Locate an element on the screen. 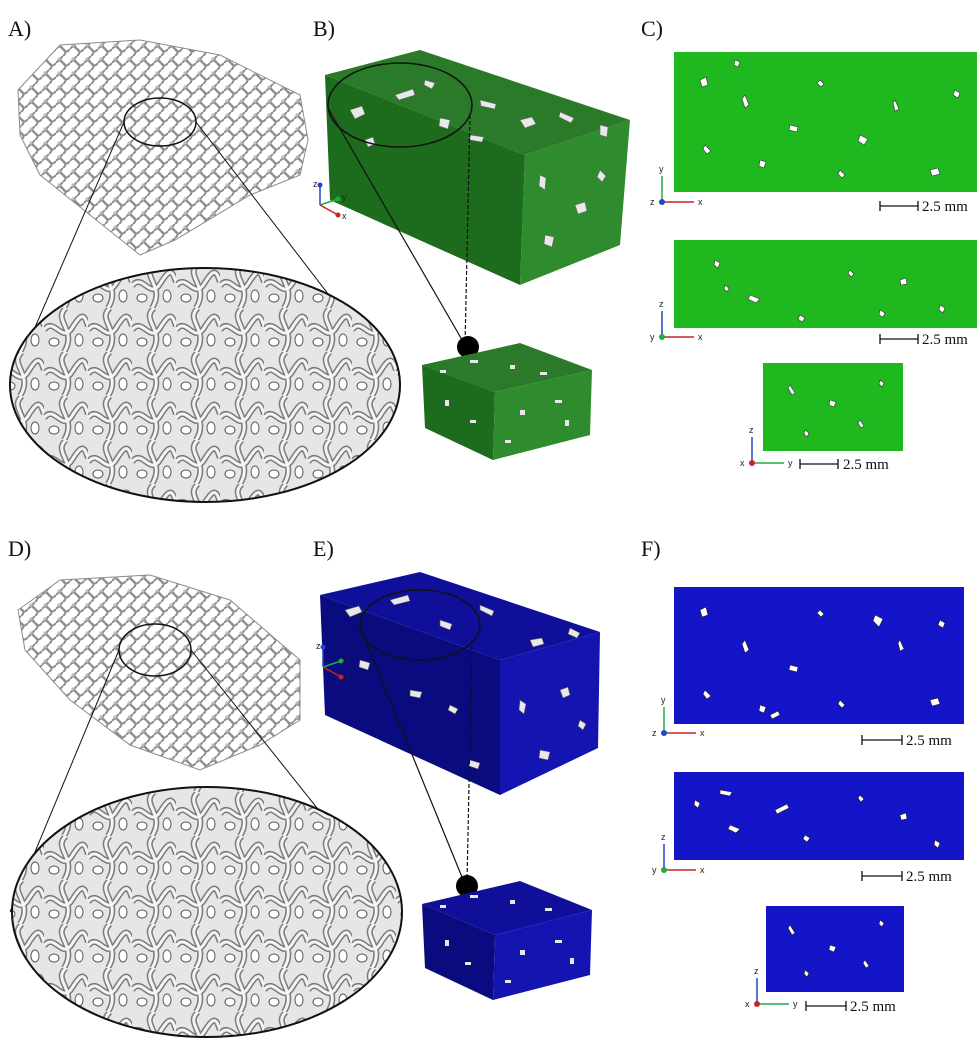 The height and width of the screenshot is (1050, 977). panel-f-slice-xz: z y x 2.5 mm is located at coordinates (808, 828).